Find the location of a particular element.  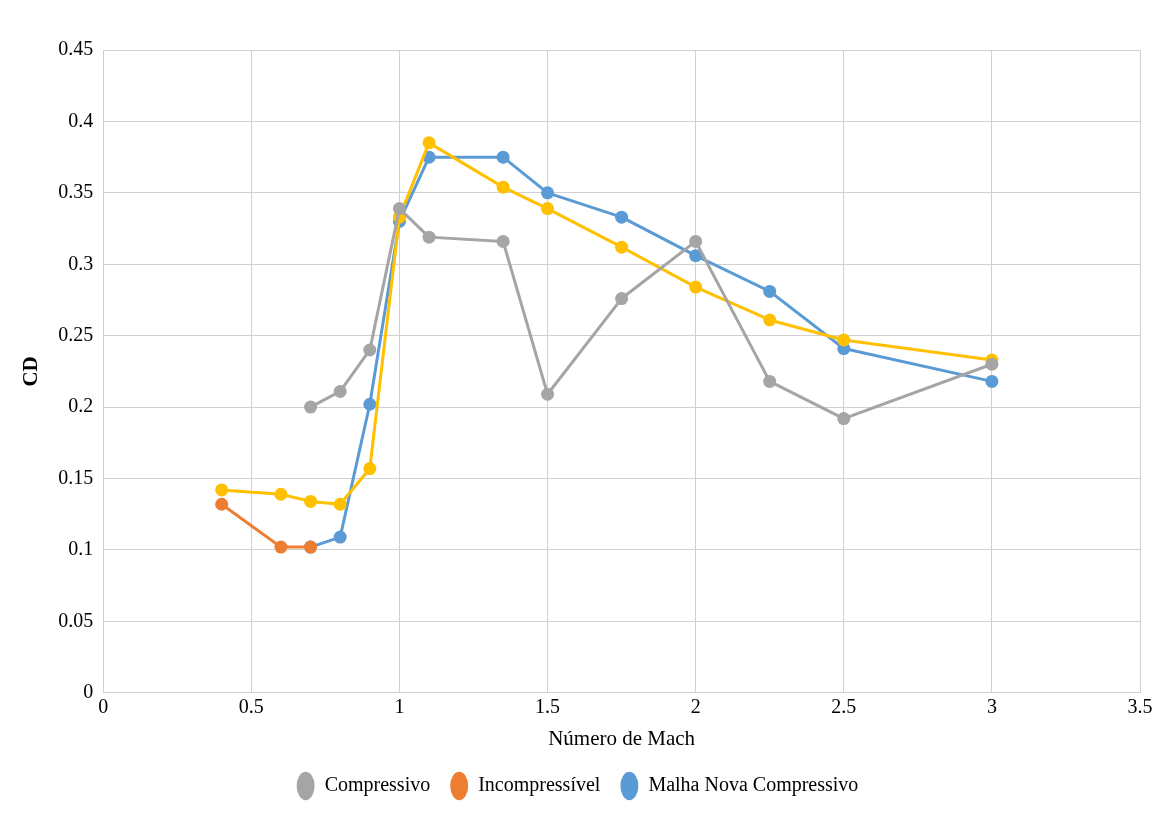

x-tick-label: 1.5 is located at coordinates (548, 706).